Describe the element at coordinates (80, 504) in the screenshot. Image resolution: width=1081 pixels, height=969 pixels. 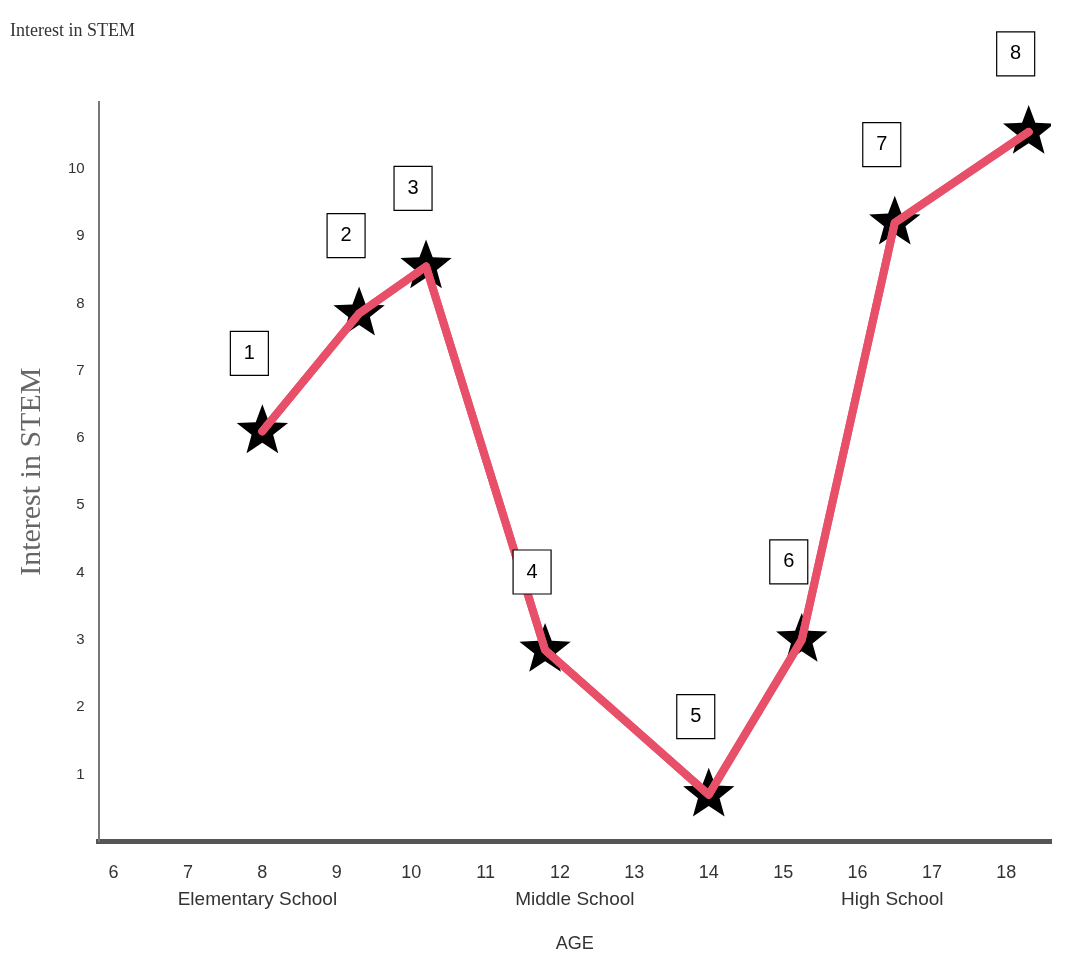
I see `y-tick-label: 5` at that location.